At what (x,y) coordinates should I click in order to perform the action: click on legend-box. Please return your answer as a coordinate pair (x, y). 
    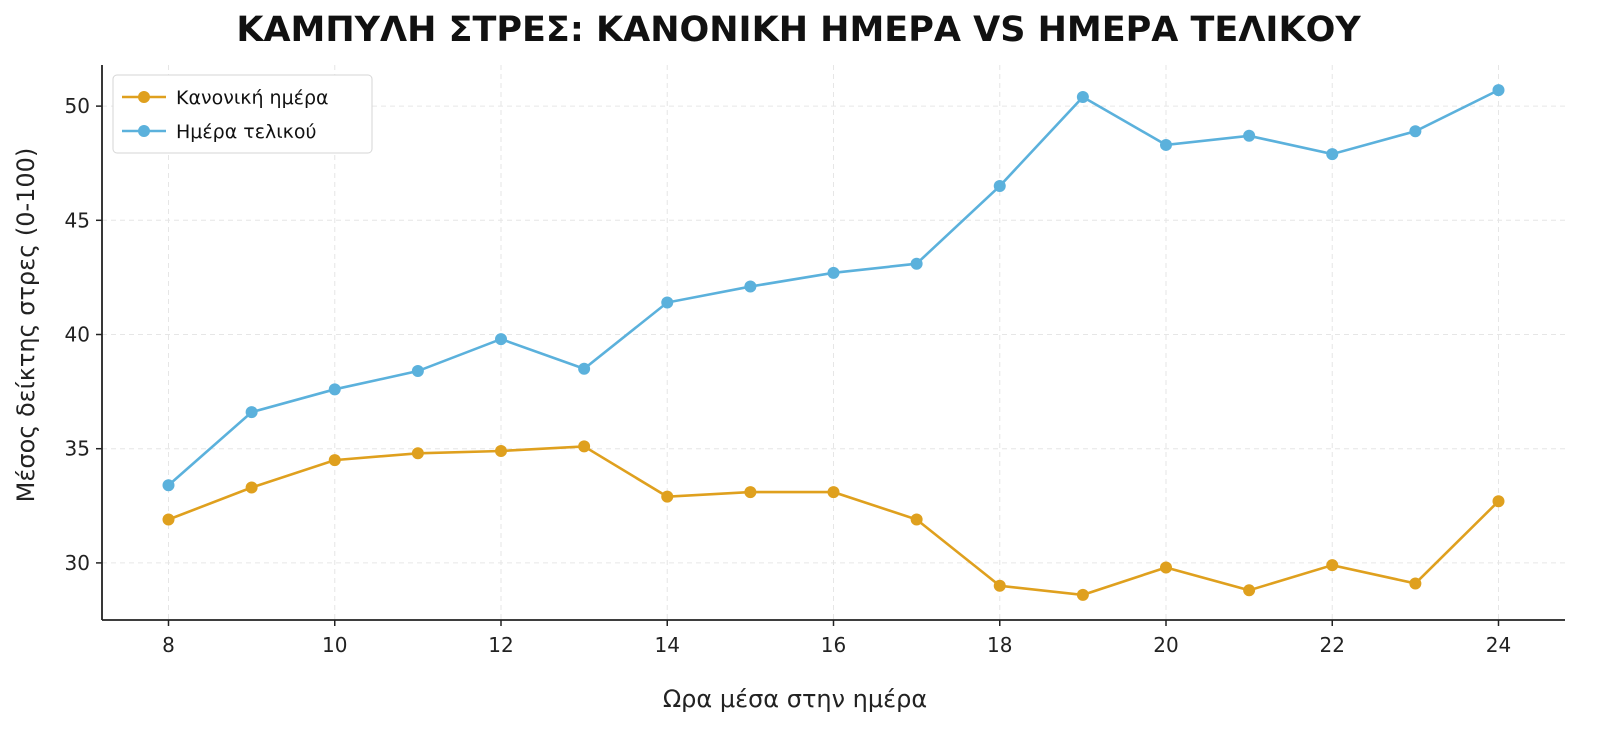
    Looking at the image, I should click on (242, 114).